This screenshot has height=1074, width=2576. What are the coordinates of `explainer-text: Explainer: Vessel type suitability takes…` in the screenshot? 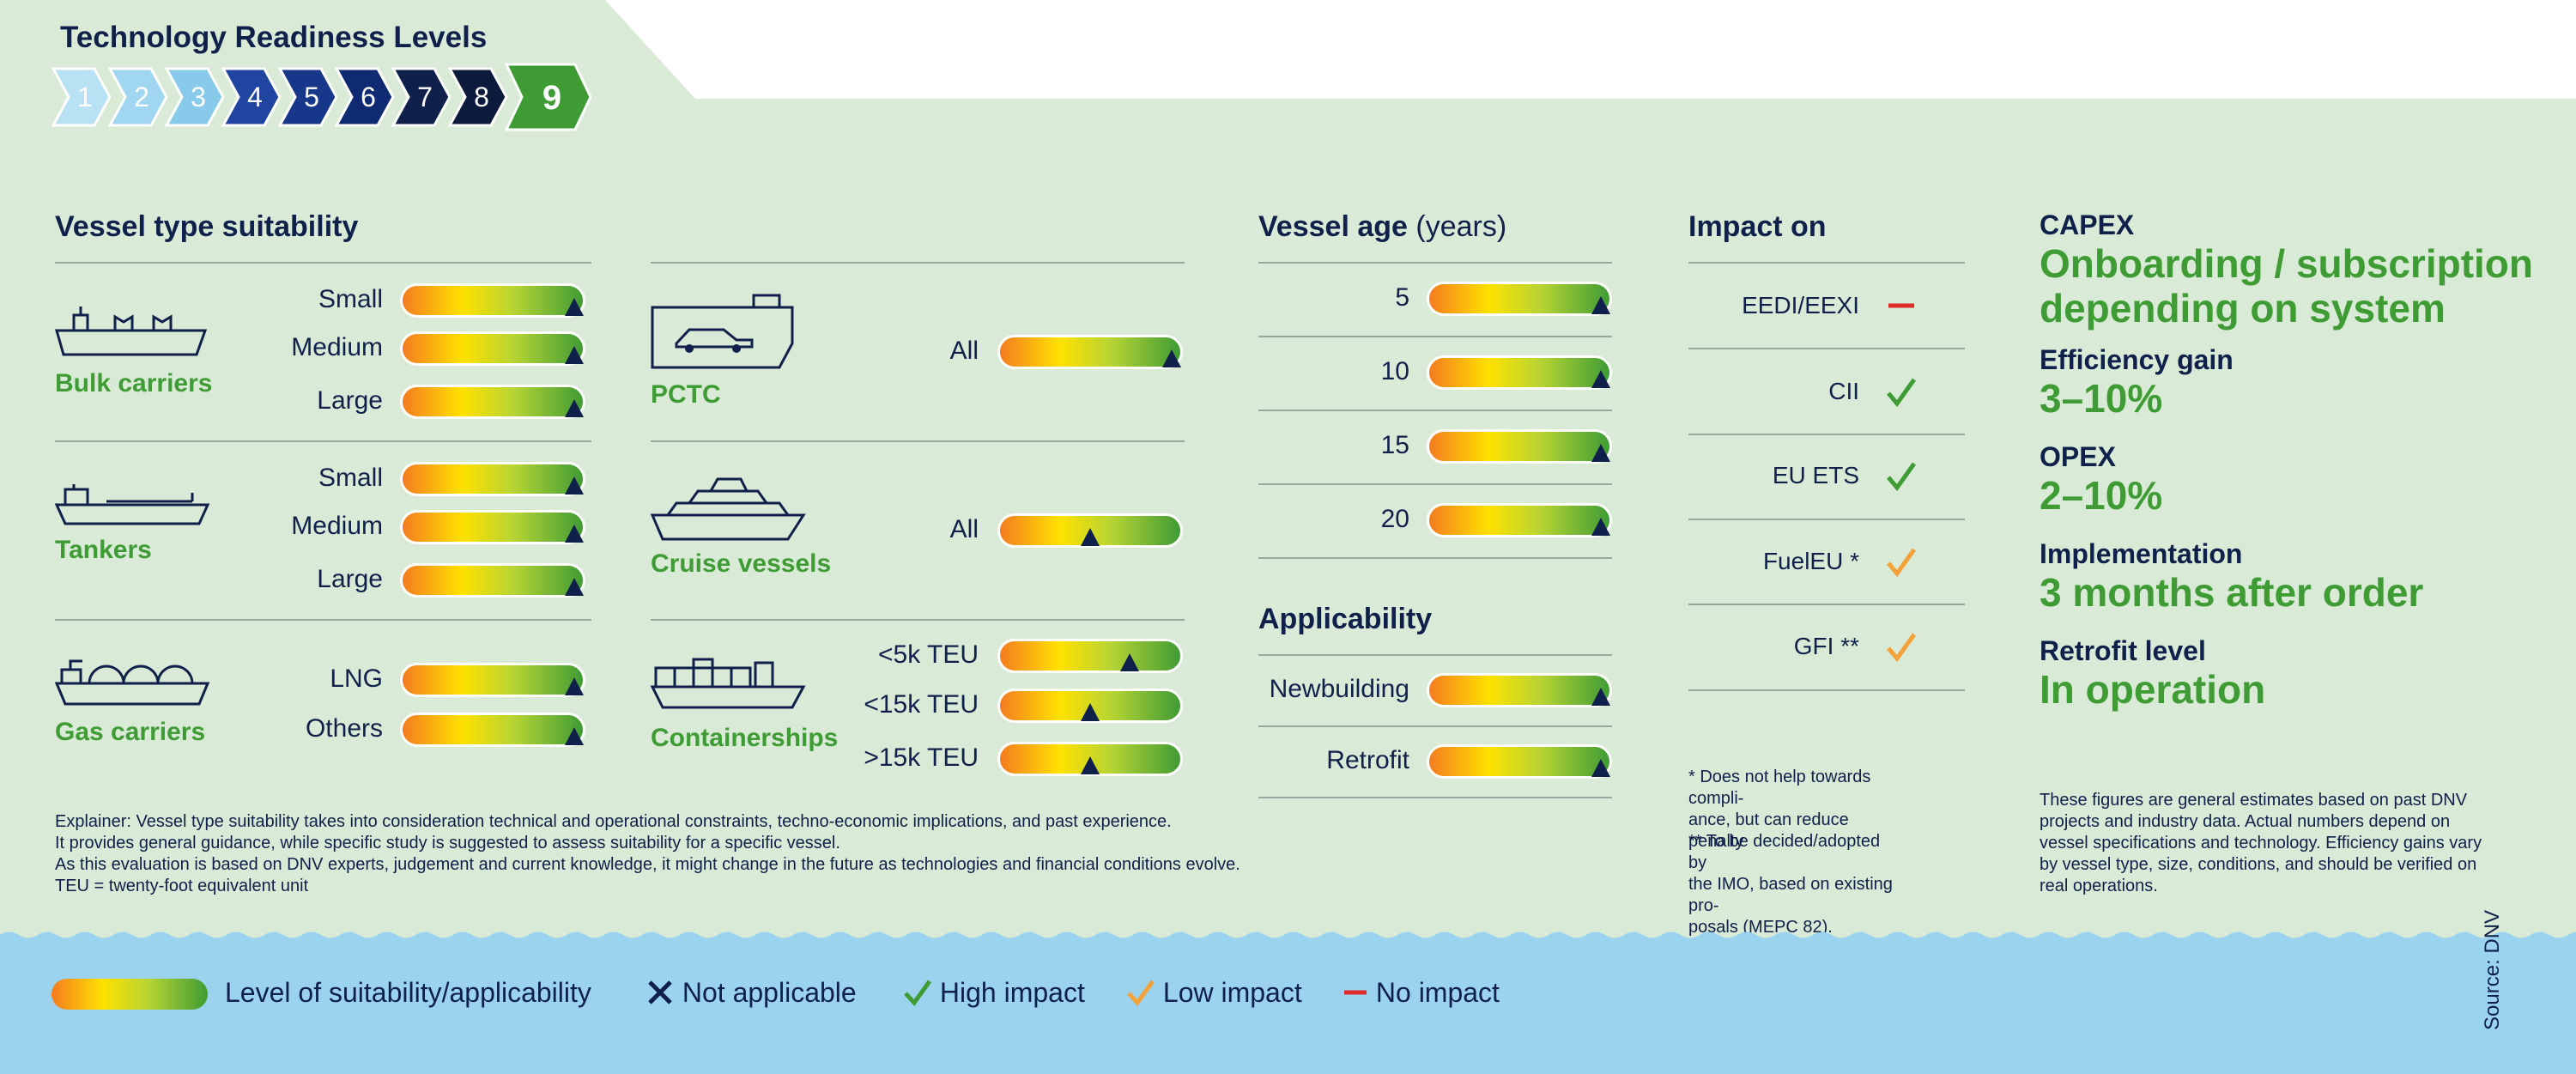 It's located at (647, 853).